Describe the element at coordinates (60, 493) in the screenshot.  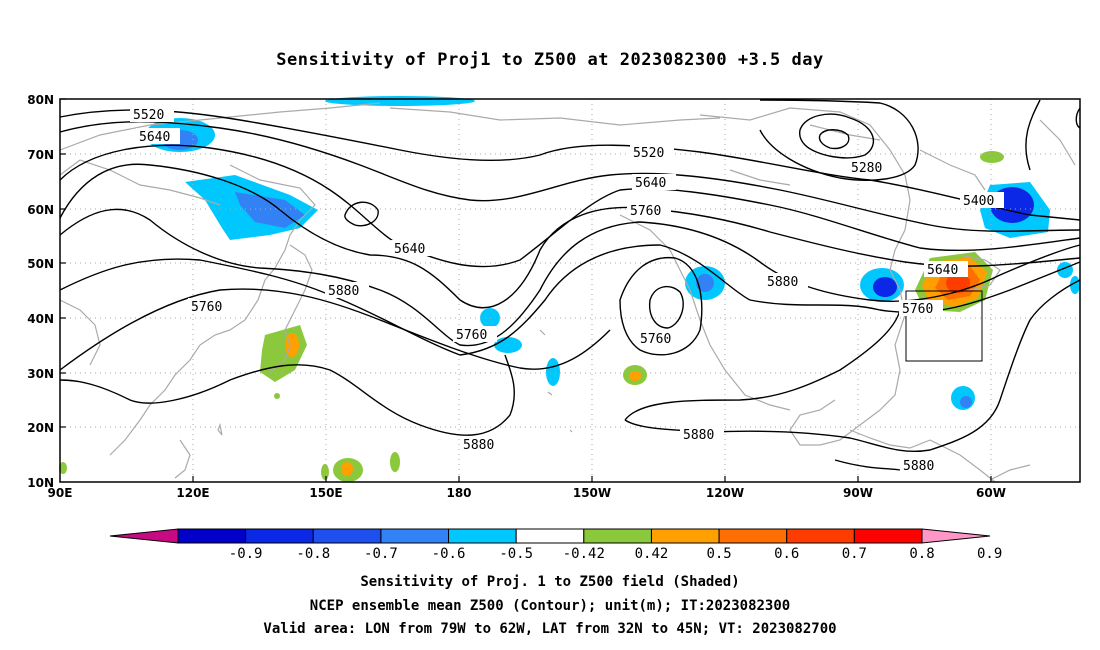
I see `lon-label: 90E` at that location.